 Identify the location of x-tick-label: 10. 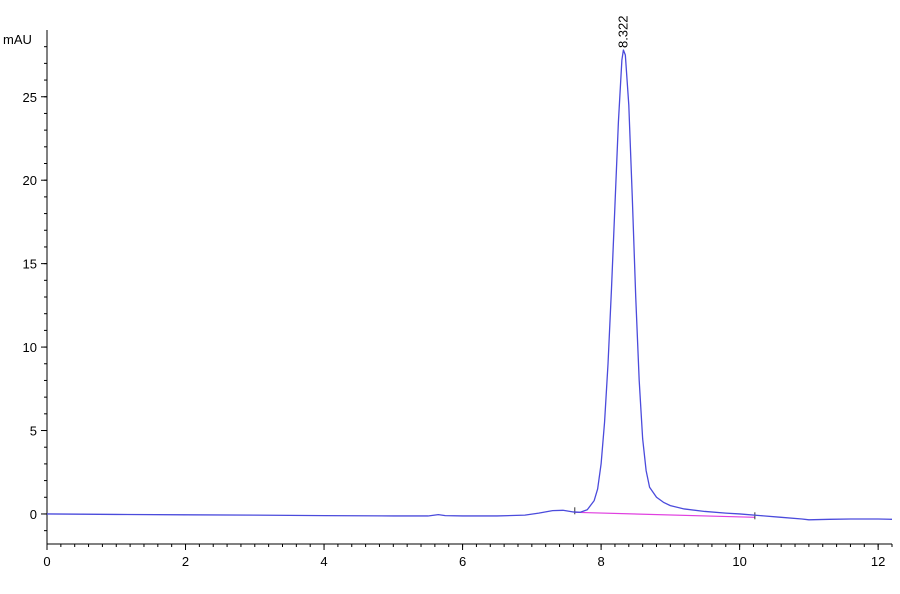
(739, 561).